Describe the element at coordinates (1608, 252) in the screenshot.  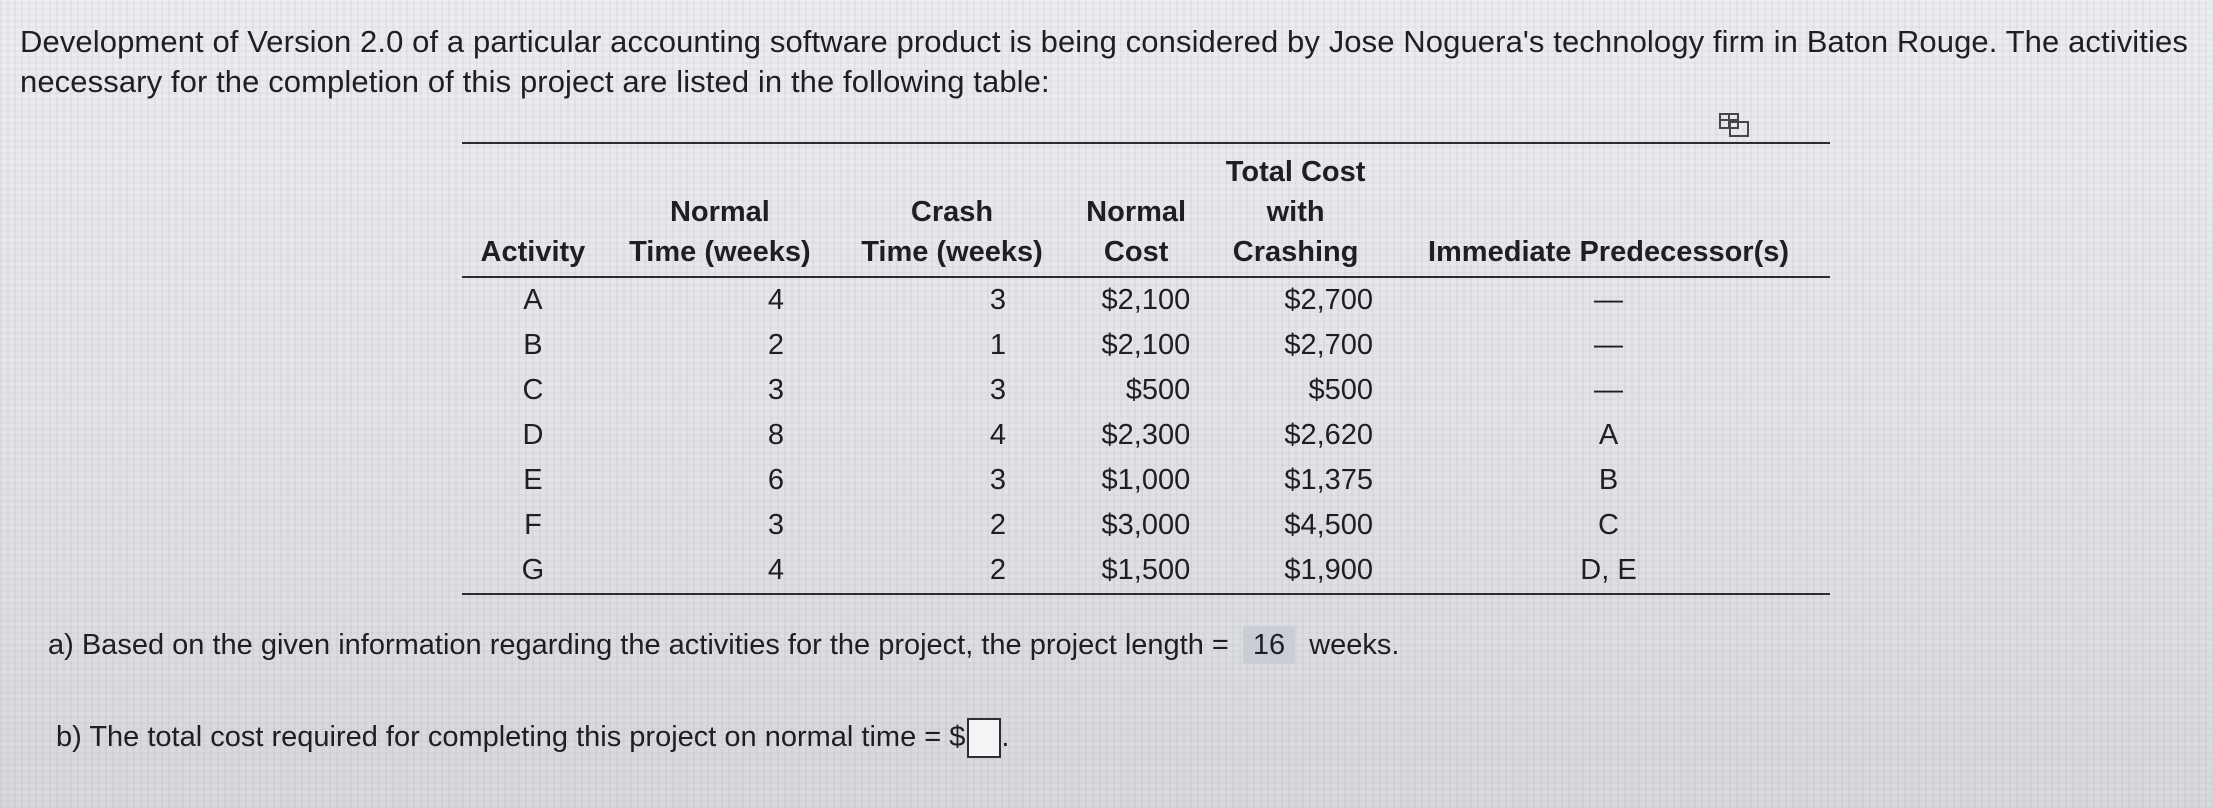
I see `header-predecessors-label: Immediate Predecessor(s)` at that location.